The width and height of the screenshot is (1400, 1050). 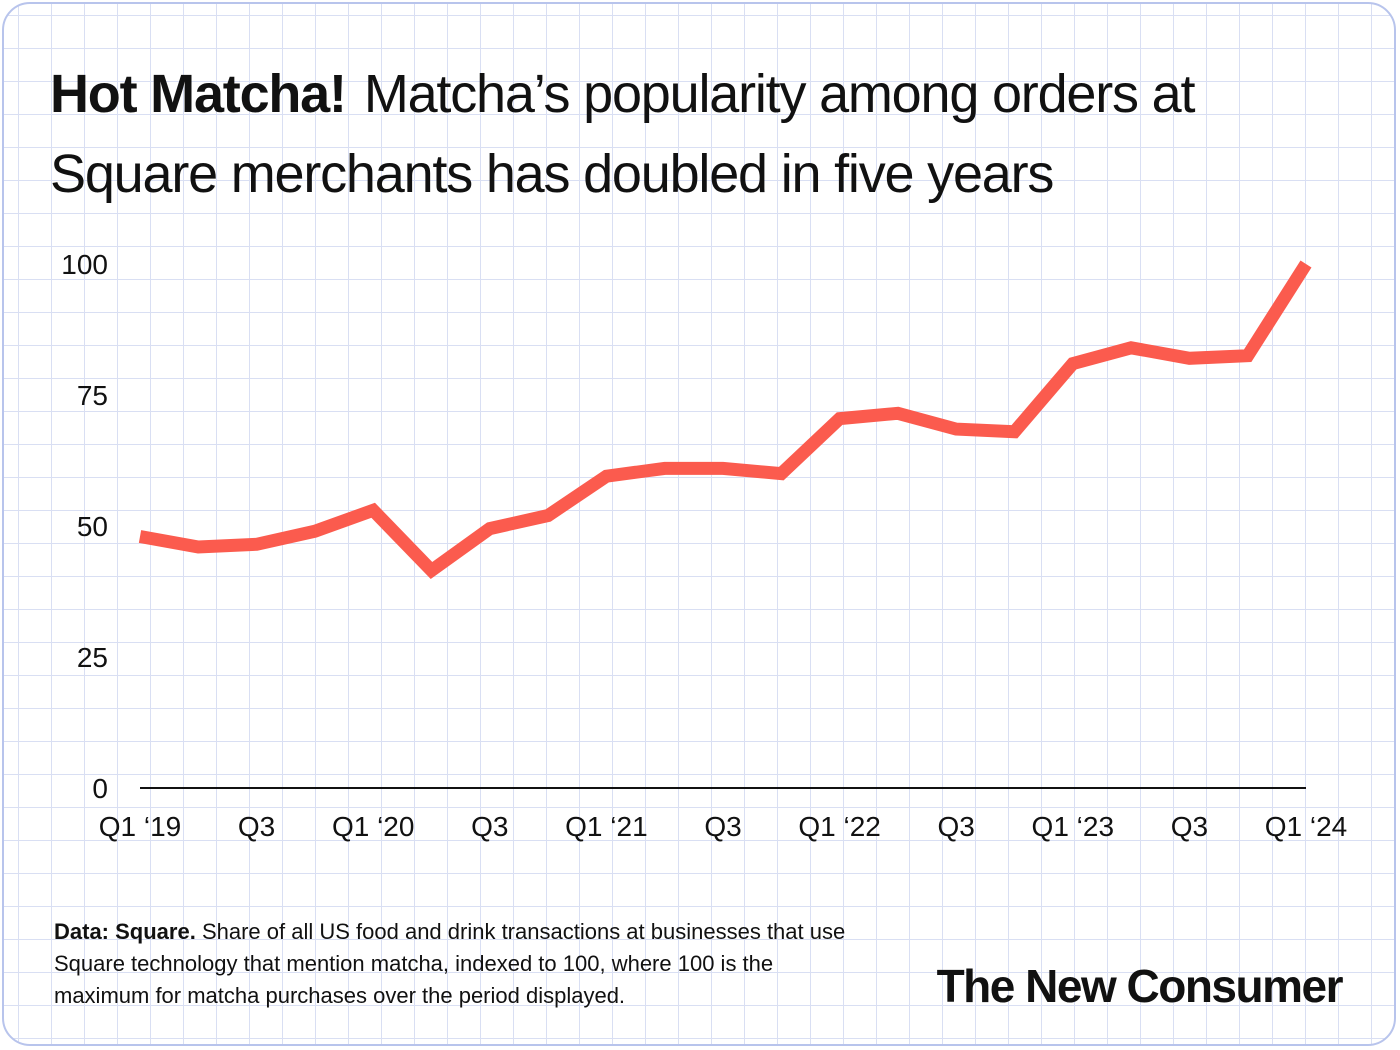 I want to click on brand-logo: The New Consumer, so click(x=1140, y=986).